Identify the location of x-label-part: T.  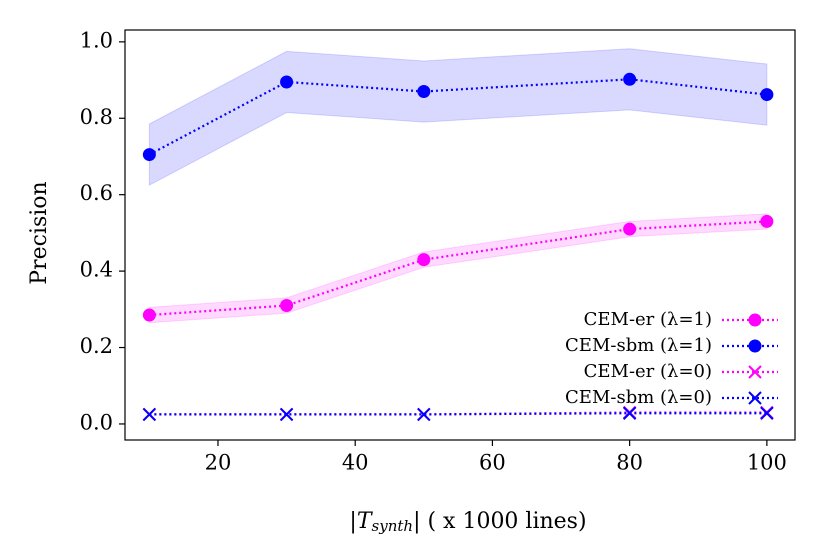
(365, 521).